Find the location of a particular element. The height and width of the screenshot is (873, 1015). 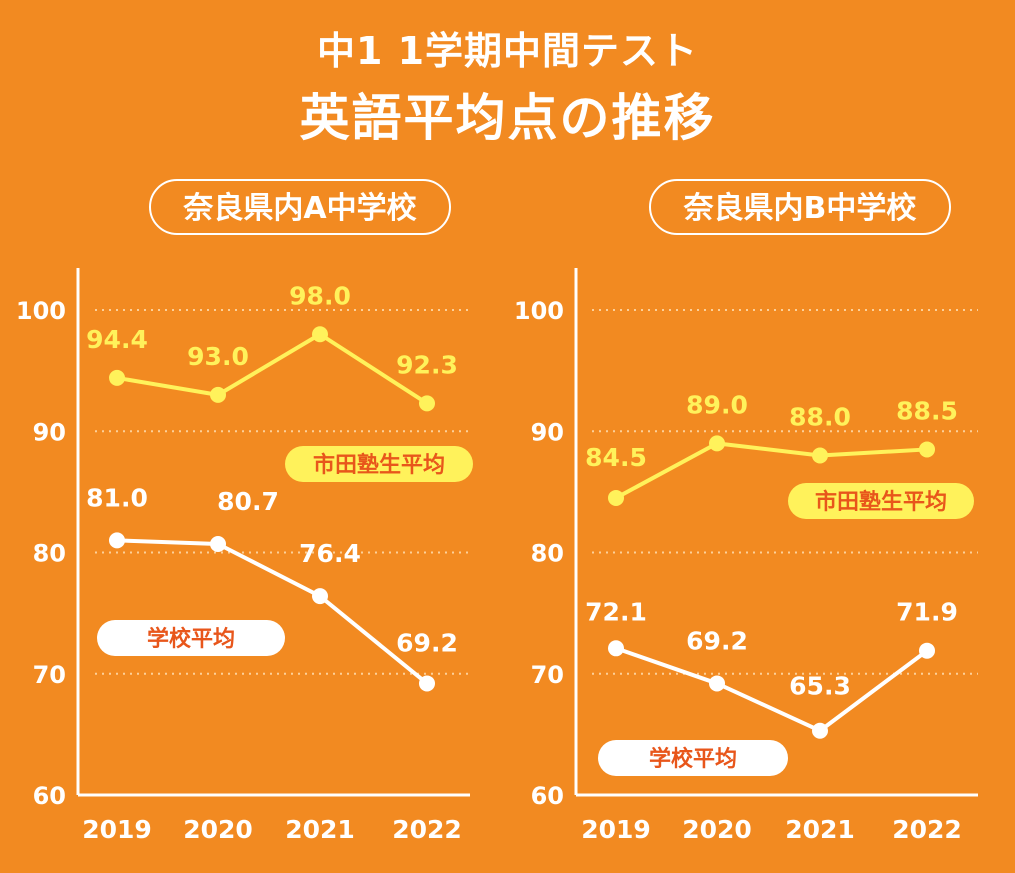

juku-data-label: 89.0 is located at coordinates (717, 404).